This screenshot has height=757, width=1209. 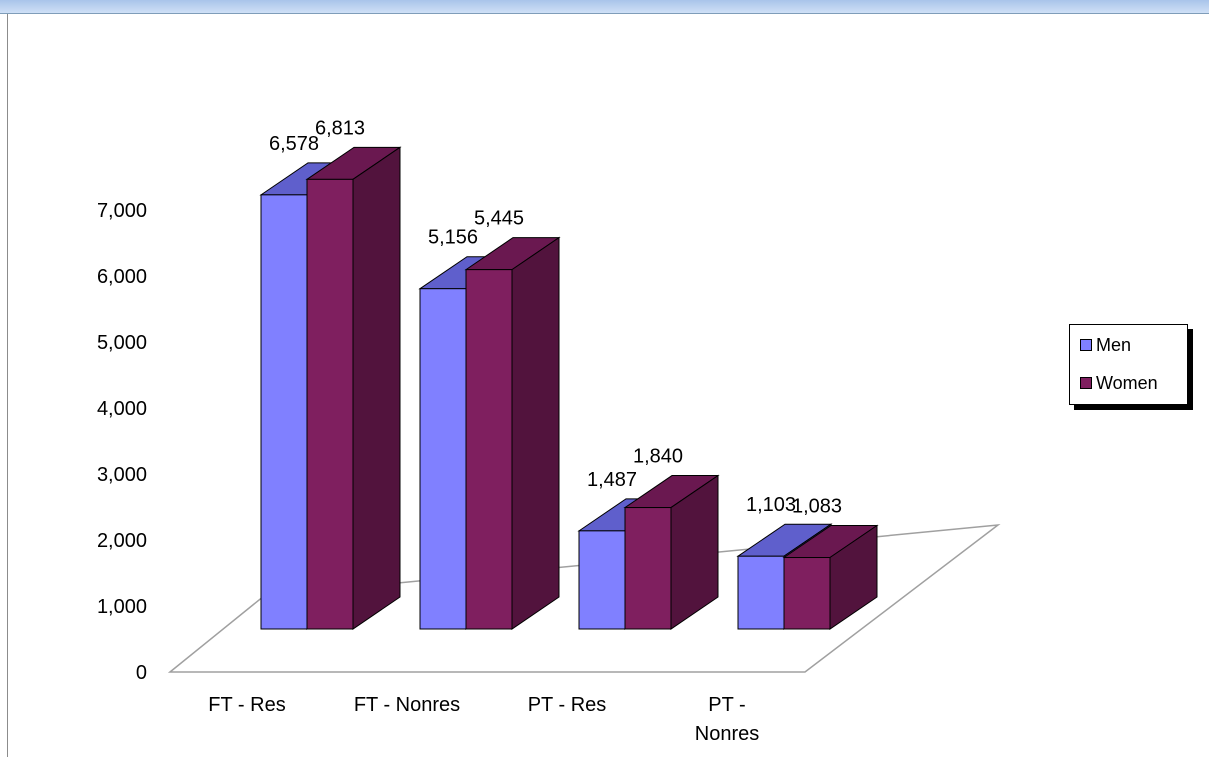 I want to click on y-tick-label: 0, so click(x=141, y=673).